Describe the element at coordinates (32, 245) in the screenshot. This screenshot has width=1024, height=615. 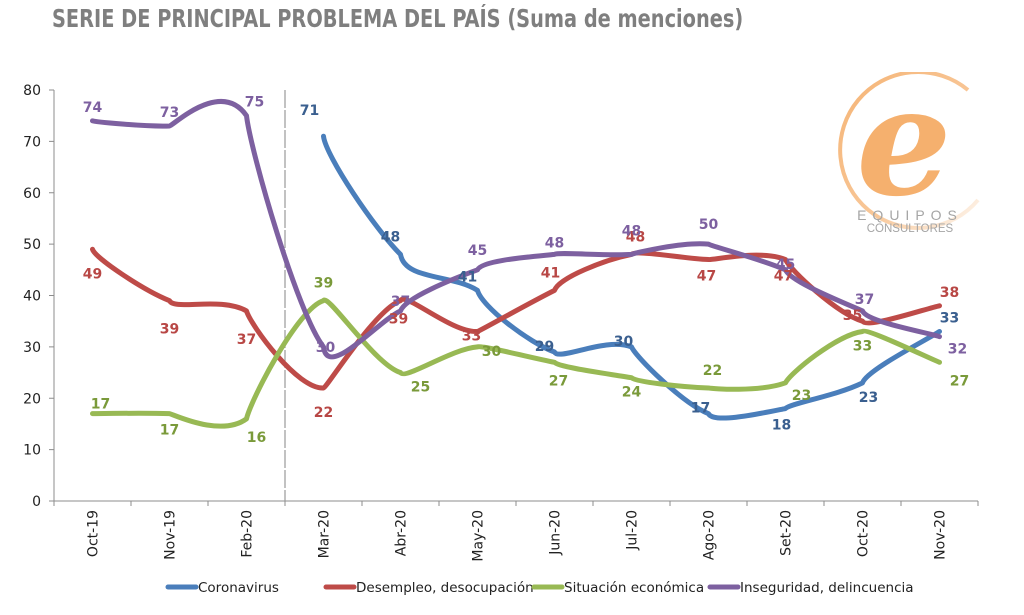
I see `y-tick-label: 50` at that location.